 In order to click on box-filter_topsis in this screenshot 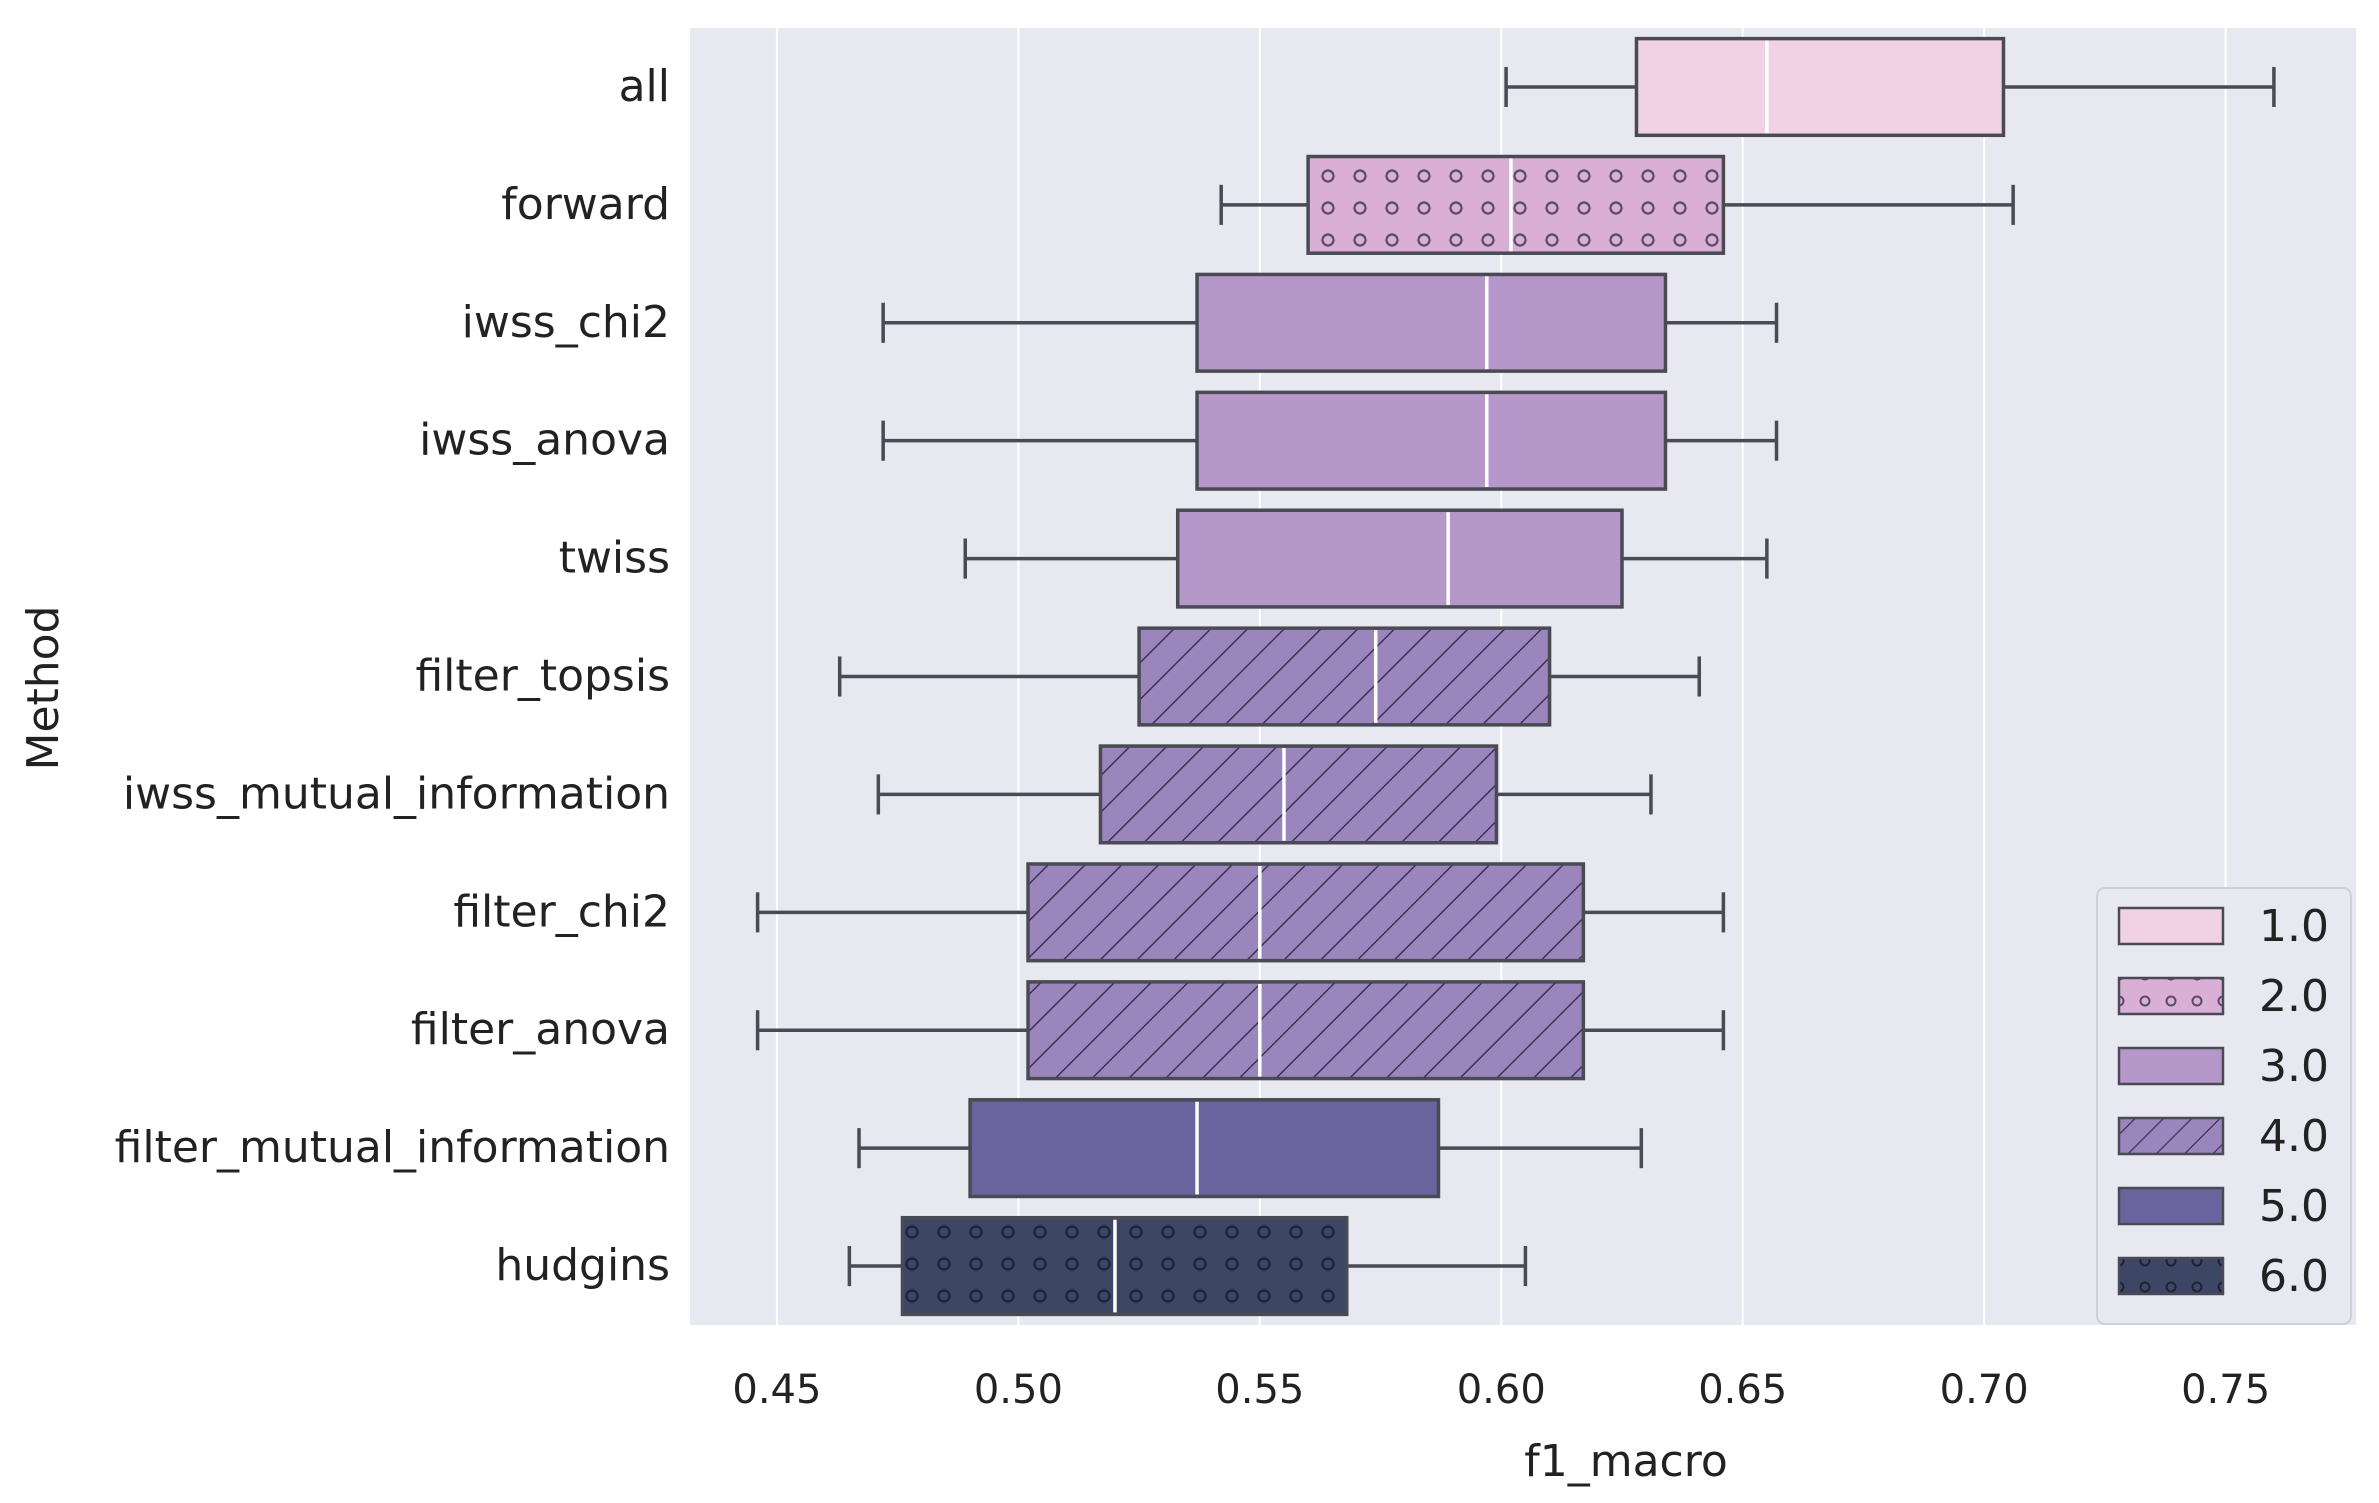, I will do `click(1269, 676)`.